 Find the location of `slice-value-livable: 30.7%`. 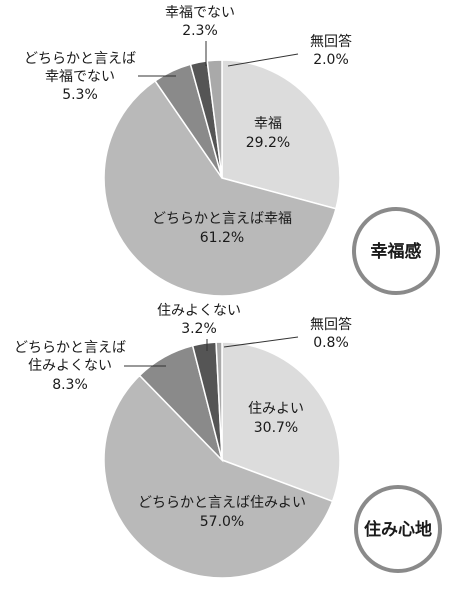

slice-value-livable: 30.7% is located at coordinates (276, 428).